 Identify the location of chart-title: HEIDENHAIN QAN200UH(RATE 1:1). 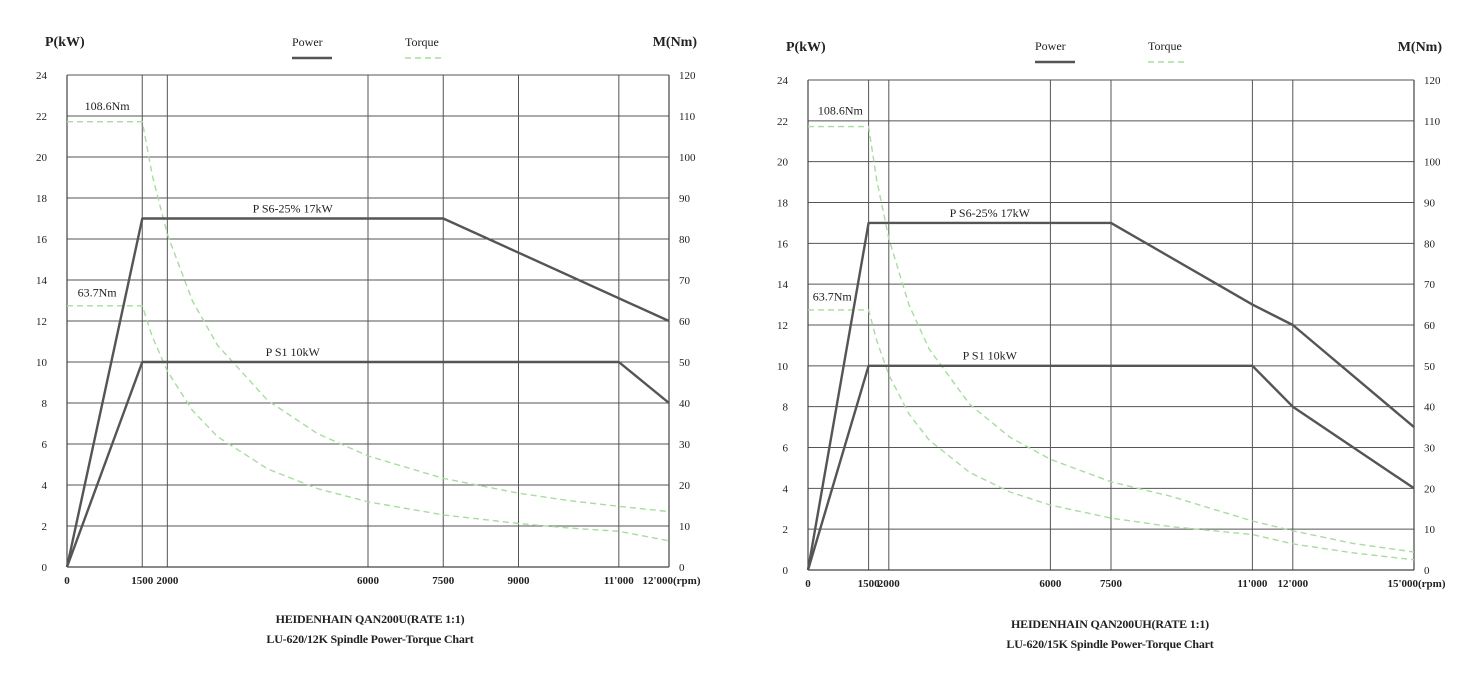
(1110, 624).